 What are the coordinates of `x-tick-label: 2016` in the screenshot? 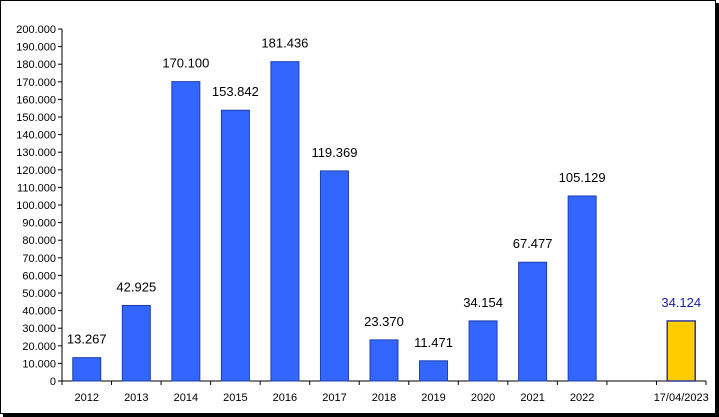 It's located at (285, 398).